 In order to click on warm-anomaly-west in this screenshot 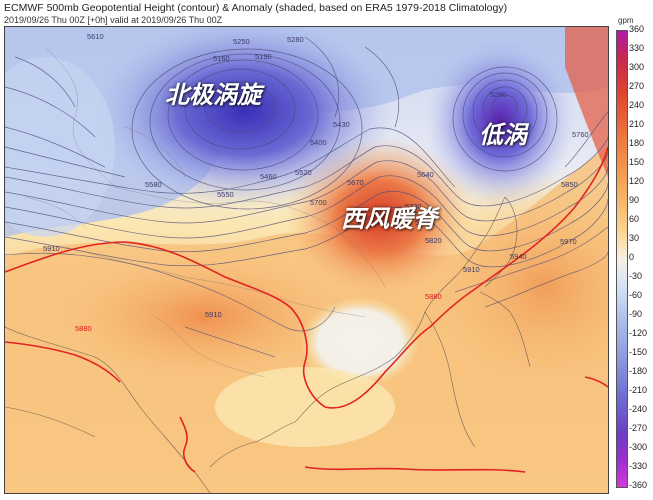, I will do `click(205, 317)`.